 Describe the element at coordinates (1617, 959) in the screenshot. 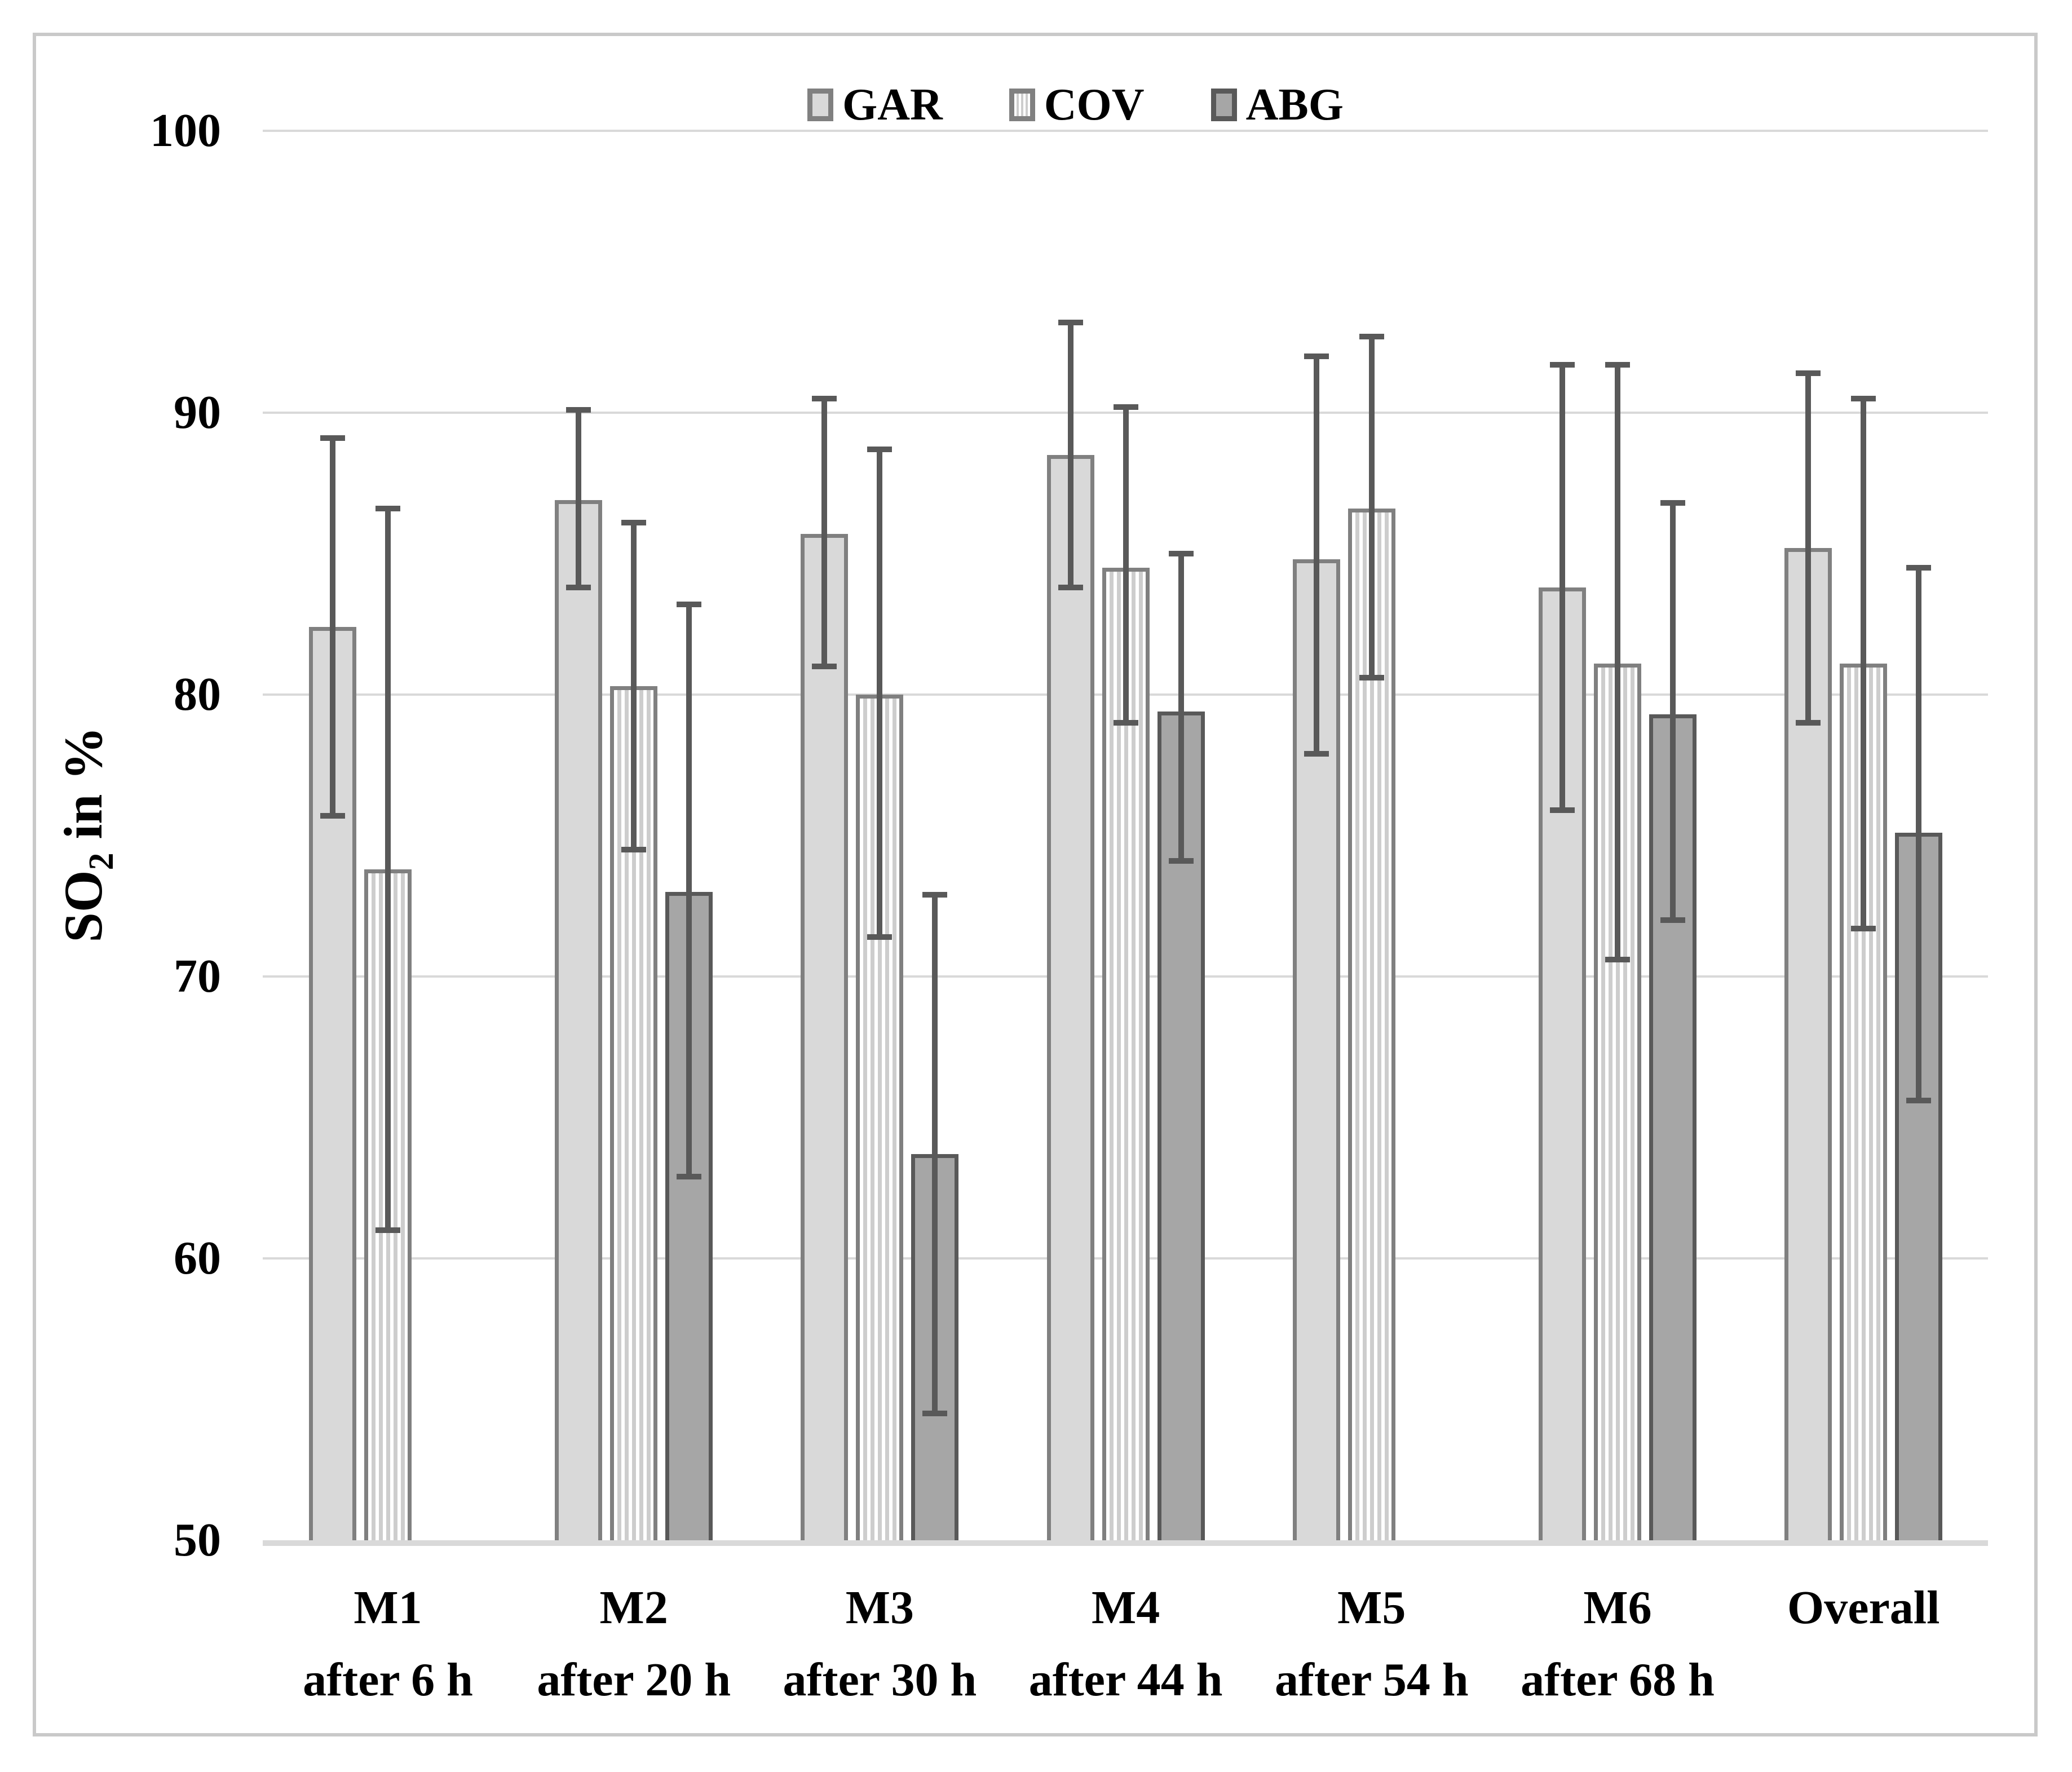

I see `error-cap-bottom-cov-m6` at that location.